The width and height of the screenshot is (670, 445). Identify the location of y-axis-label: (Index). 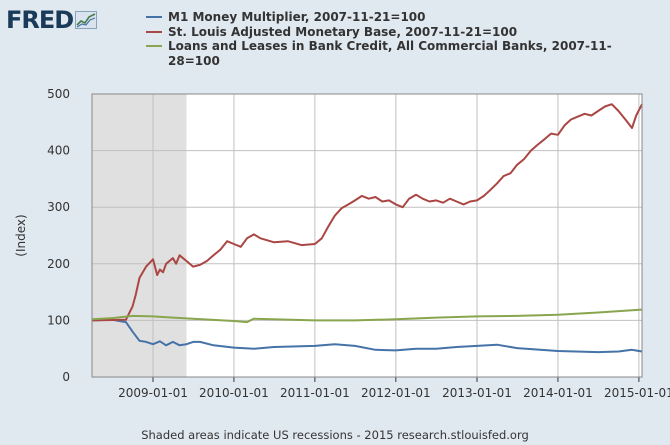
(21, 235).